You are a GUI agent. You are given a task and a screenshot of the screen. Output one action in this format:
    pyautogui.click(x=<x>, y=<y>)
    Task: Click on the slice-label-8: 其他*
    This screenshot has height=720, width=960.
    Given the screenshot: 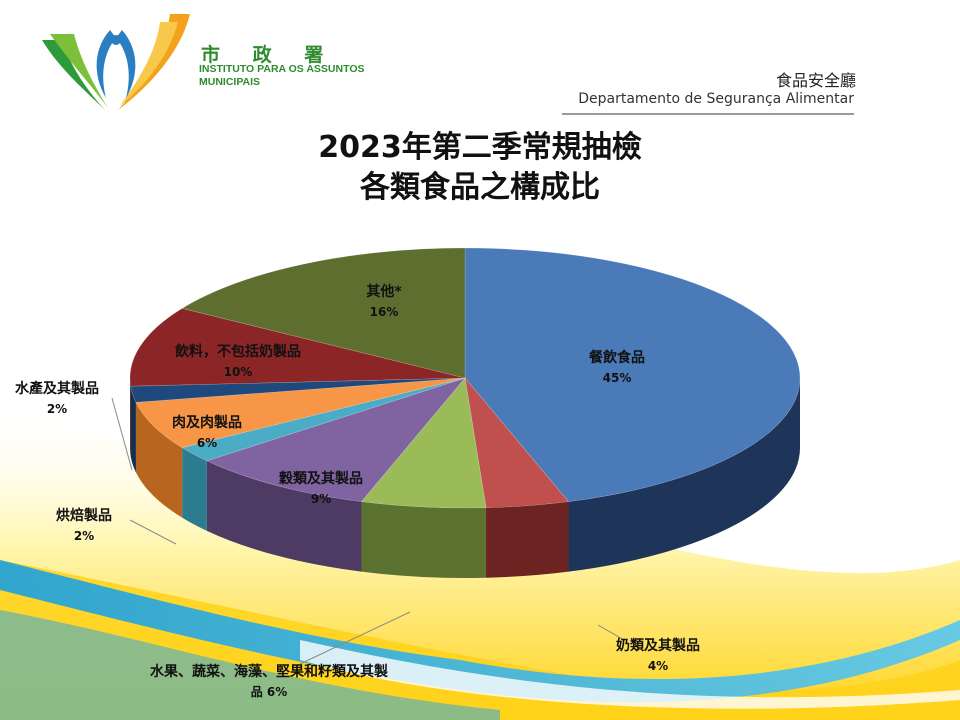 What is the action you would take?
    pyautogui.click(x=384, y=291)
    